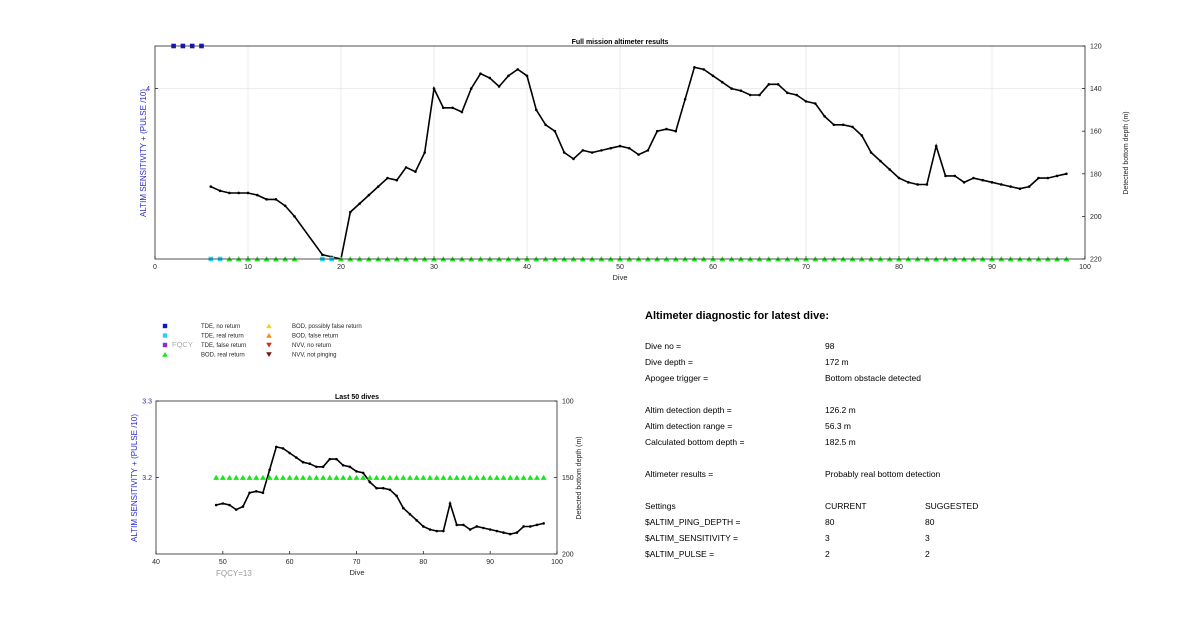 This screenshot has height=622, width=1200. Describe the element at coordinates (905, 378) in the screenshot. I see `apogee-row: Apogee trigger = Bottom obstacle detected` at that location.